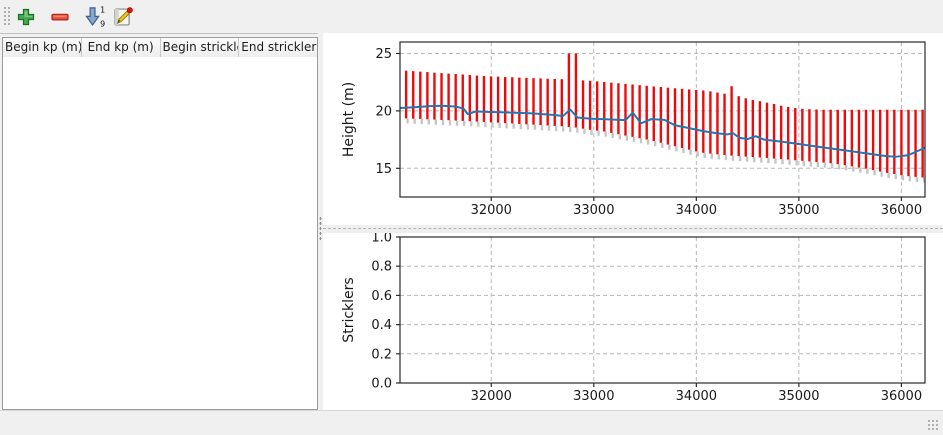 Image resolution: width=943 pixels, height=435 pixels. I want to click on toolbar: 1 9, so click(471, 17).